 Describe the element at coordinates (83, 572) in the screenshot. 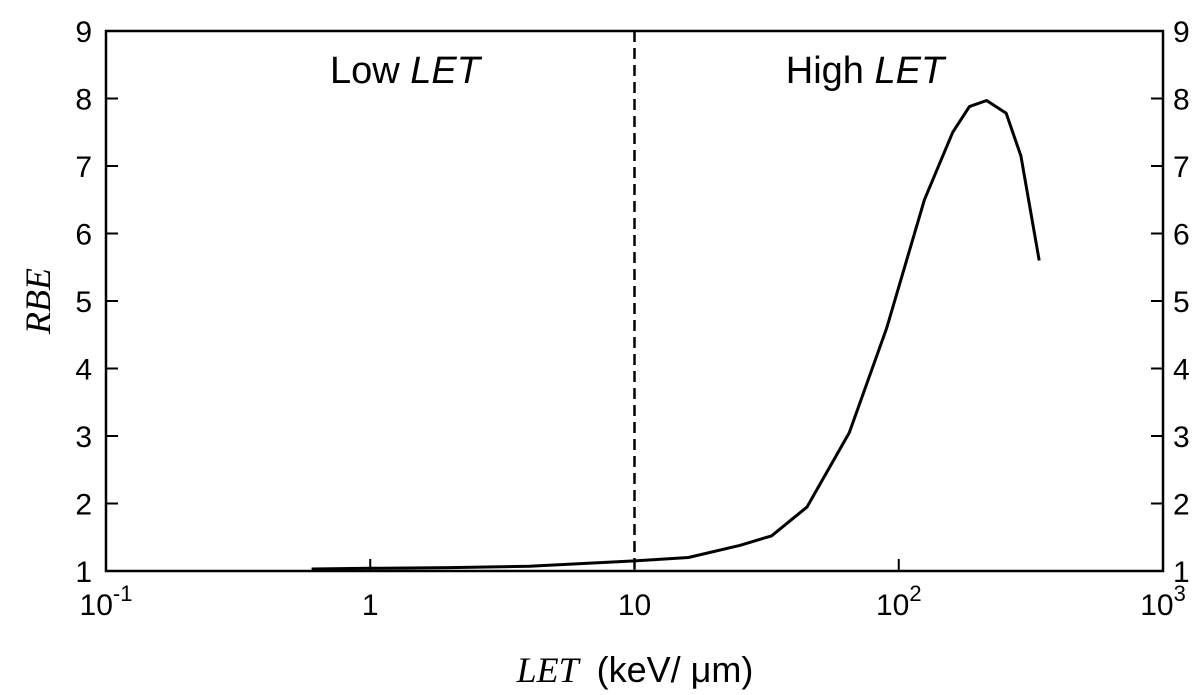

I see `y-tick-label-left: 1` at that location.